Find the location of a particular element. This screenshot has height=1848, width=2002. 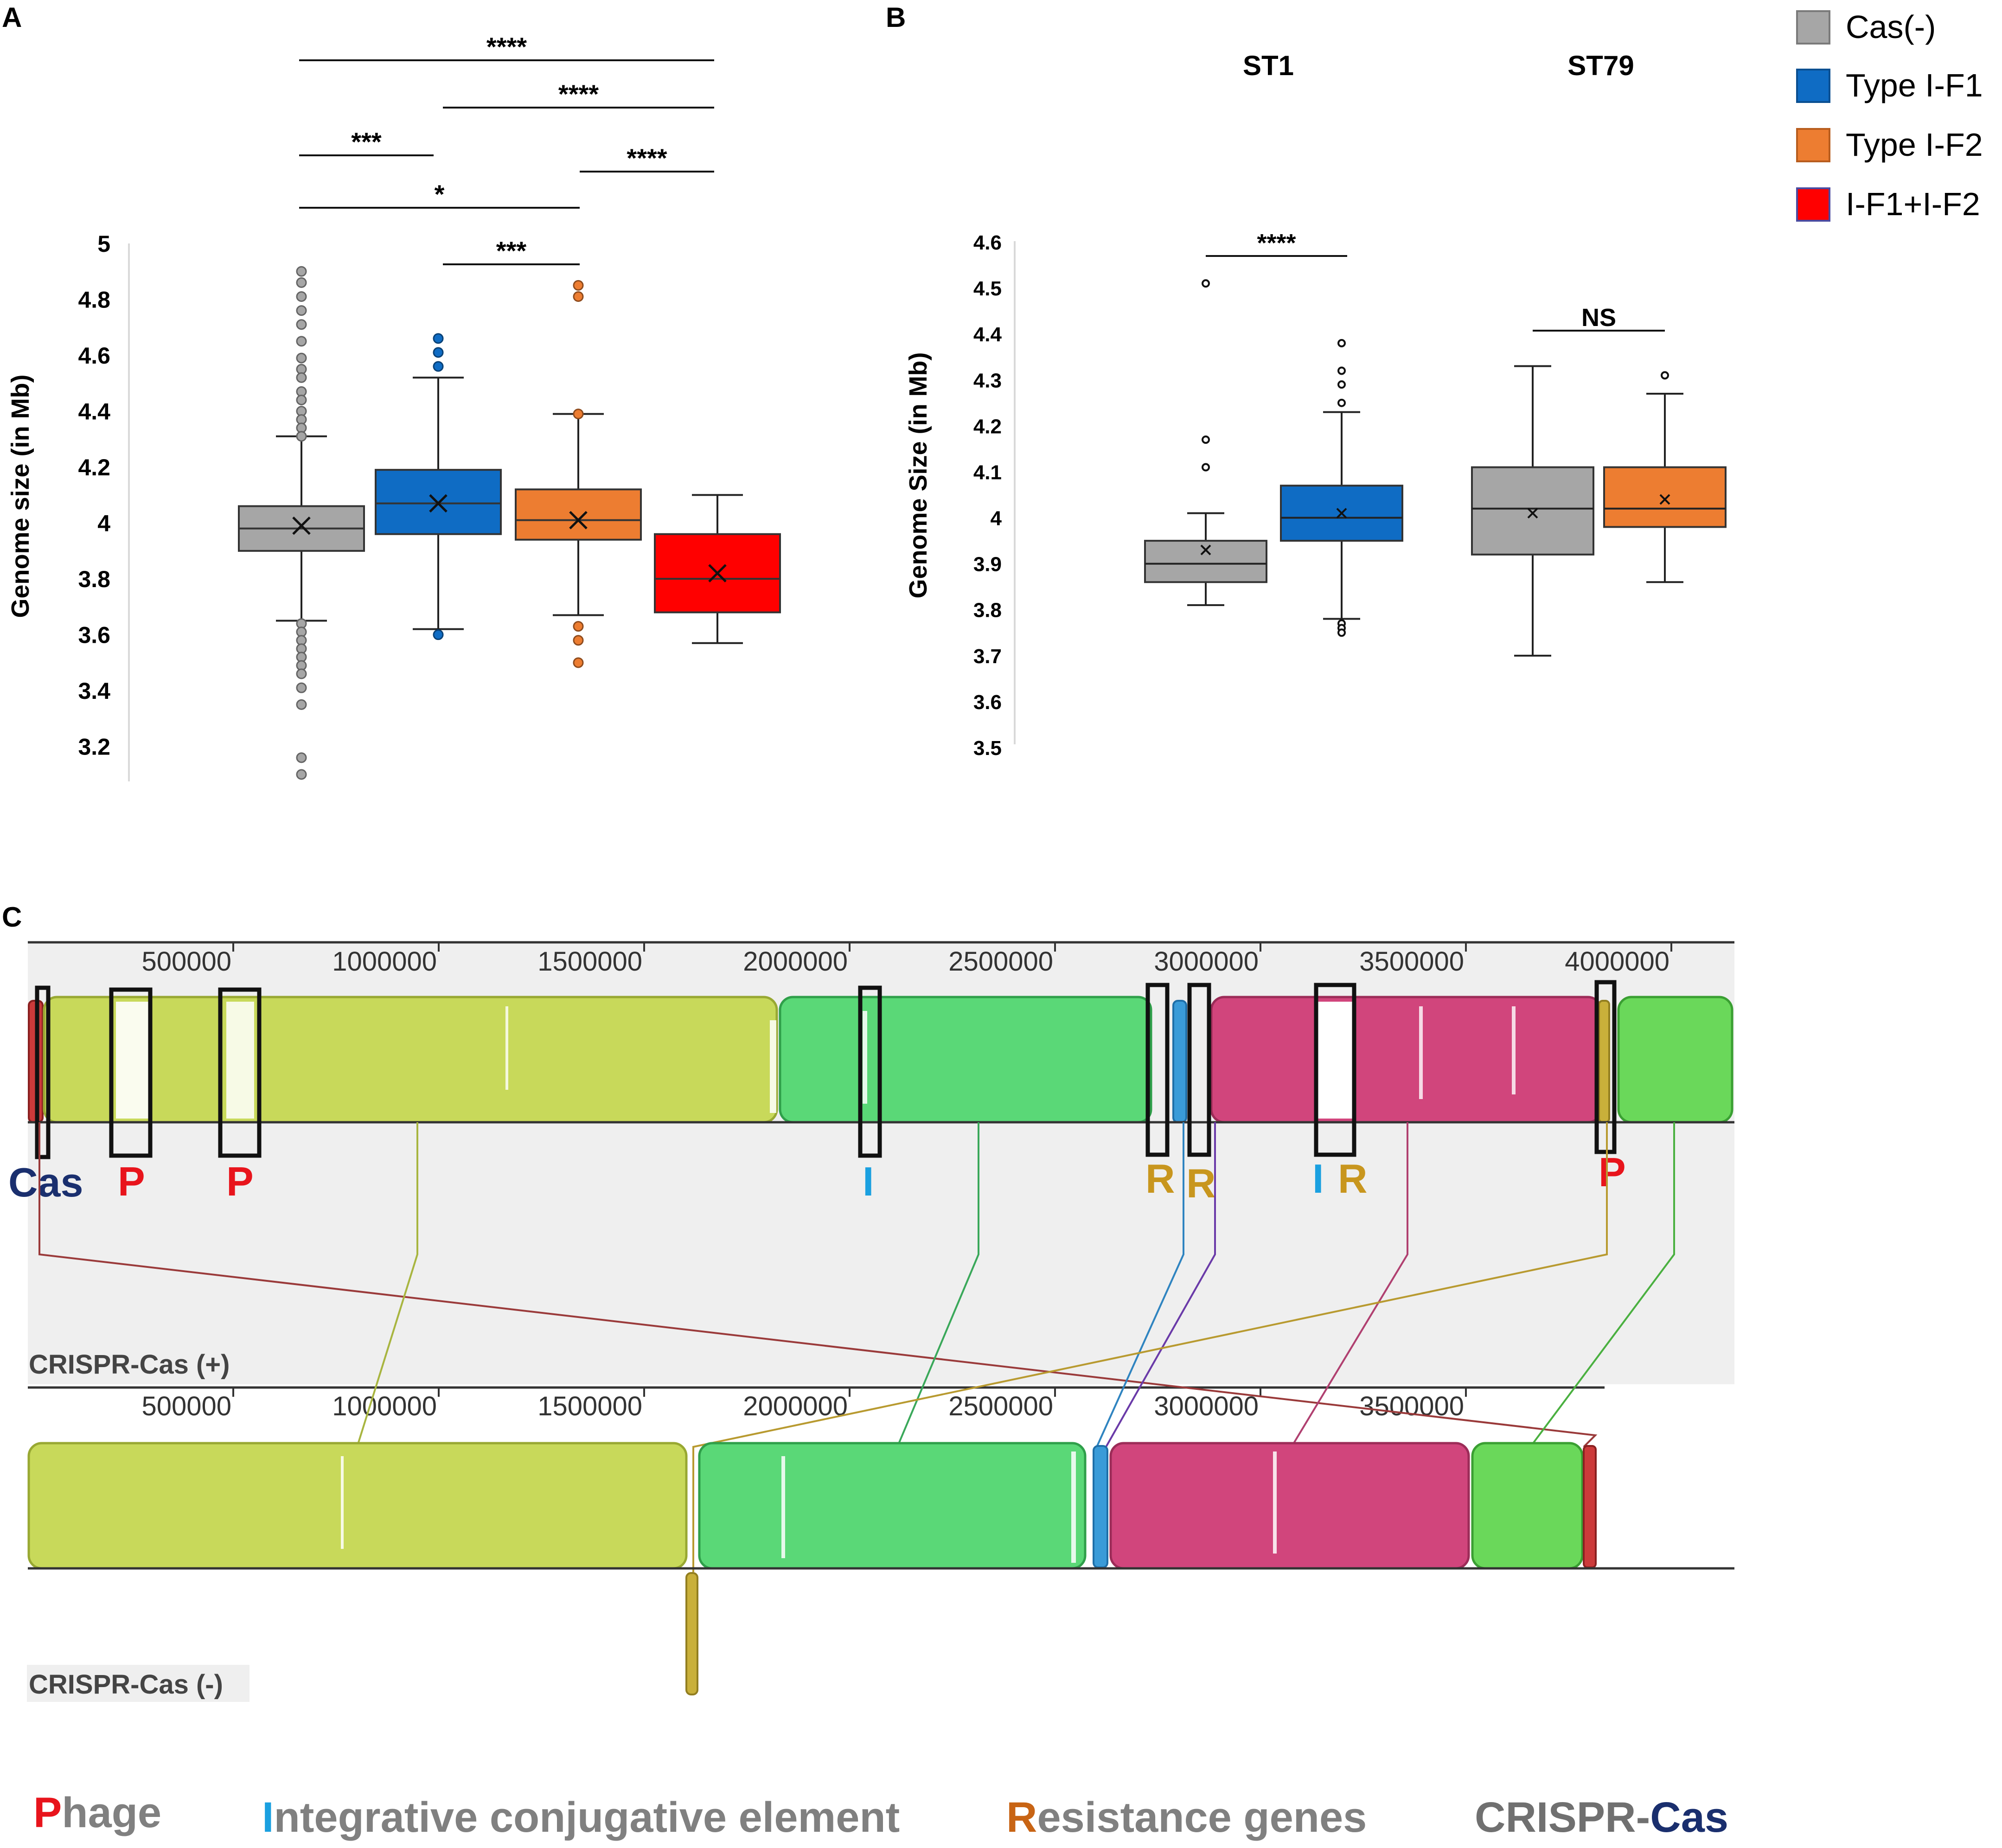

panel-label-c: C is located at coordinates (12, 918).